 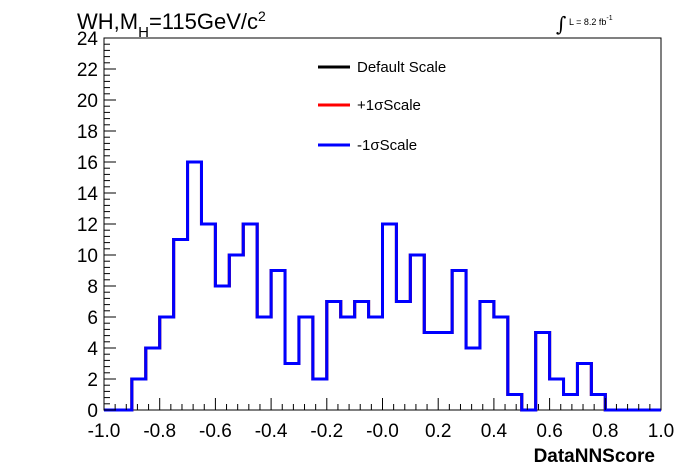 What do you see at coordinates (389, 105) in the screenshot?
I see `legend-label: +1σScale` at bounding box center [389, 105].